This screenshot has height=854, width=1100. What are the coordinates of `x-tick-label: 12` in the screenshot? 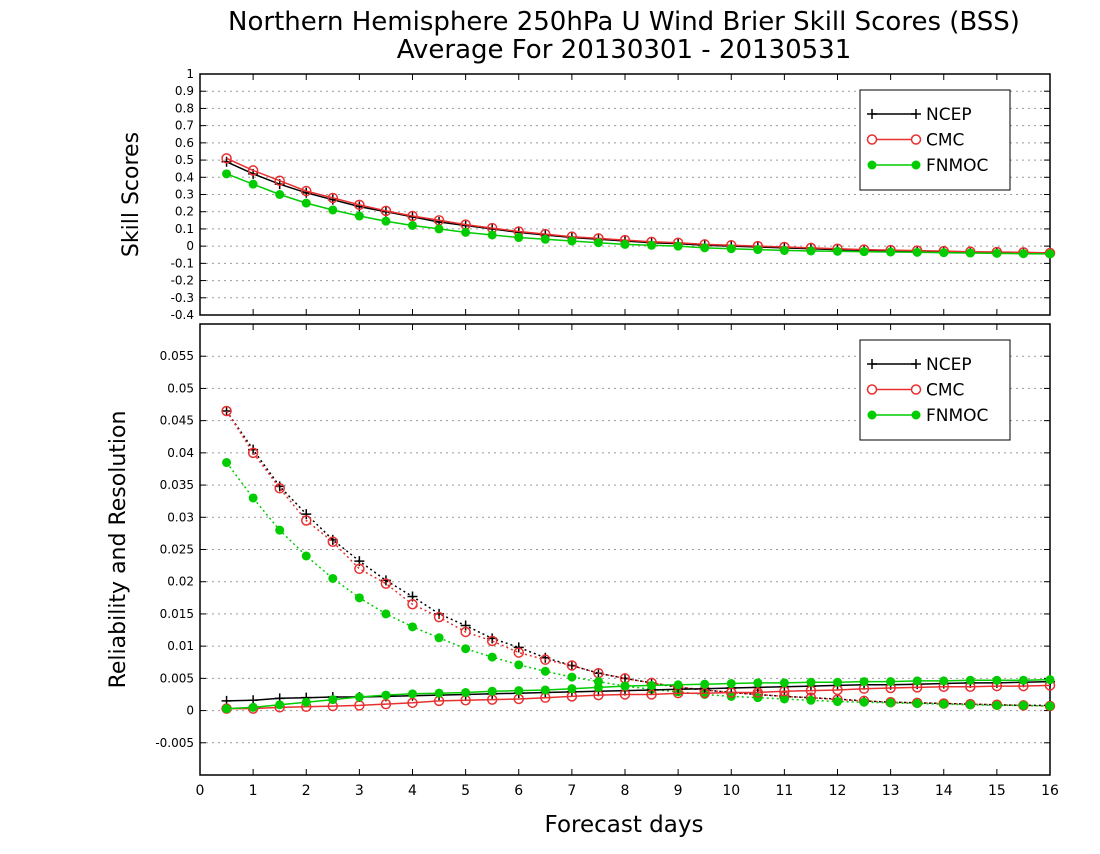 It's located at (838, 791).